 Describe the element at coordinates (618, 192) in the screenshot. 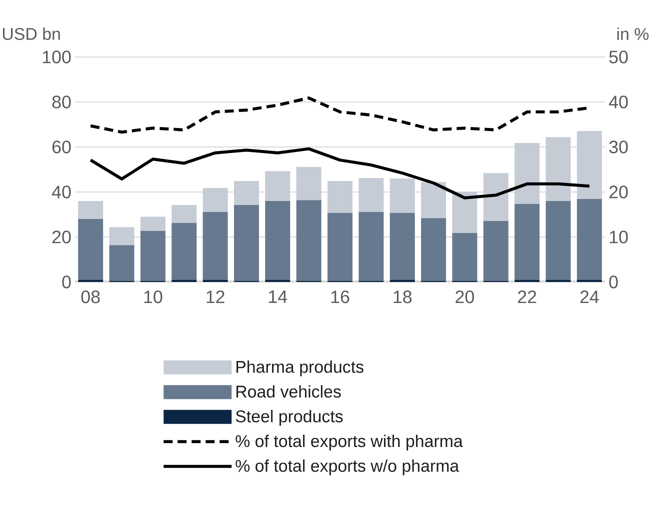

I see `y2-tick-label: 20` at that location.